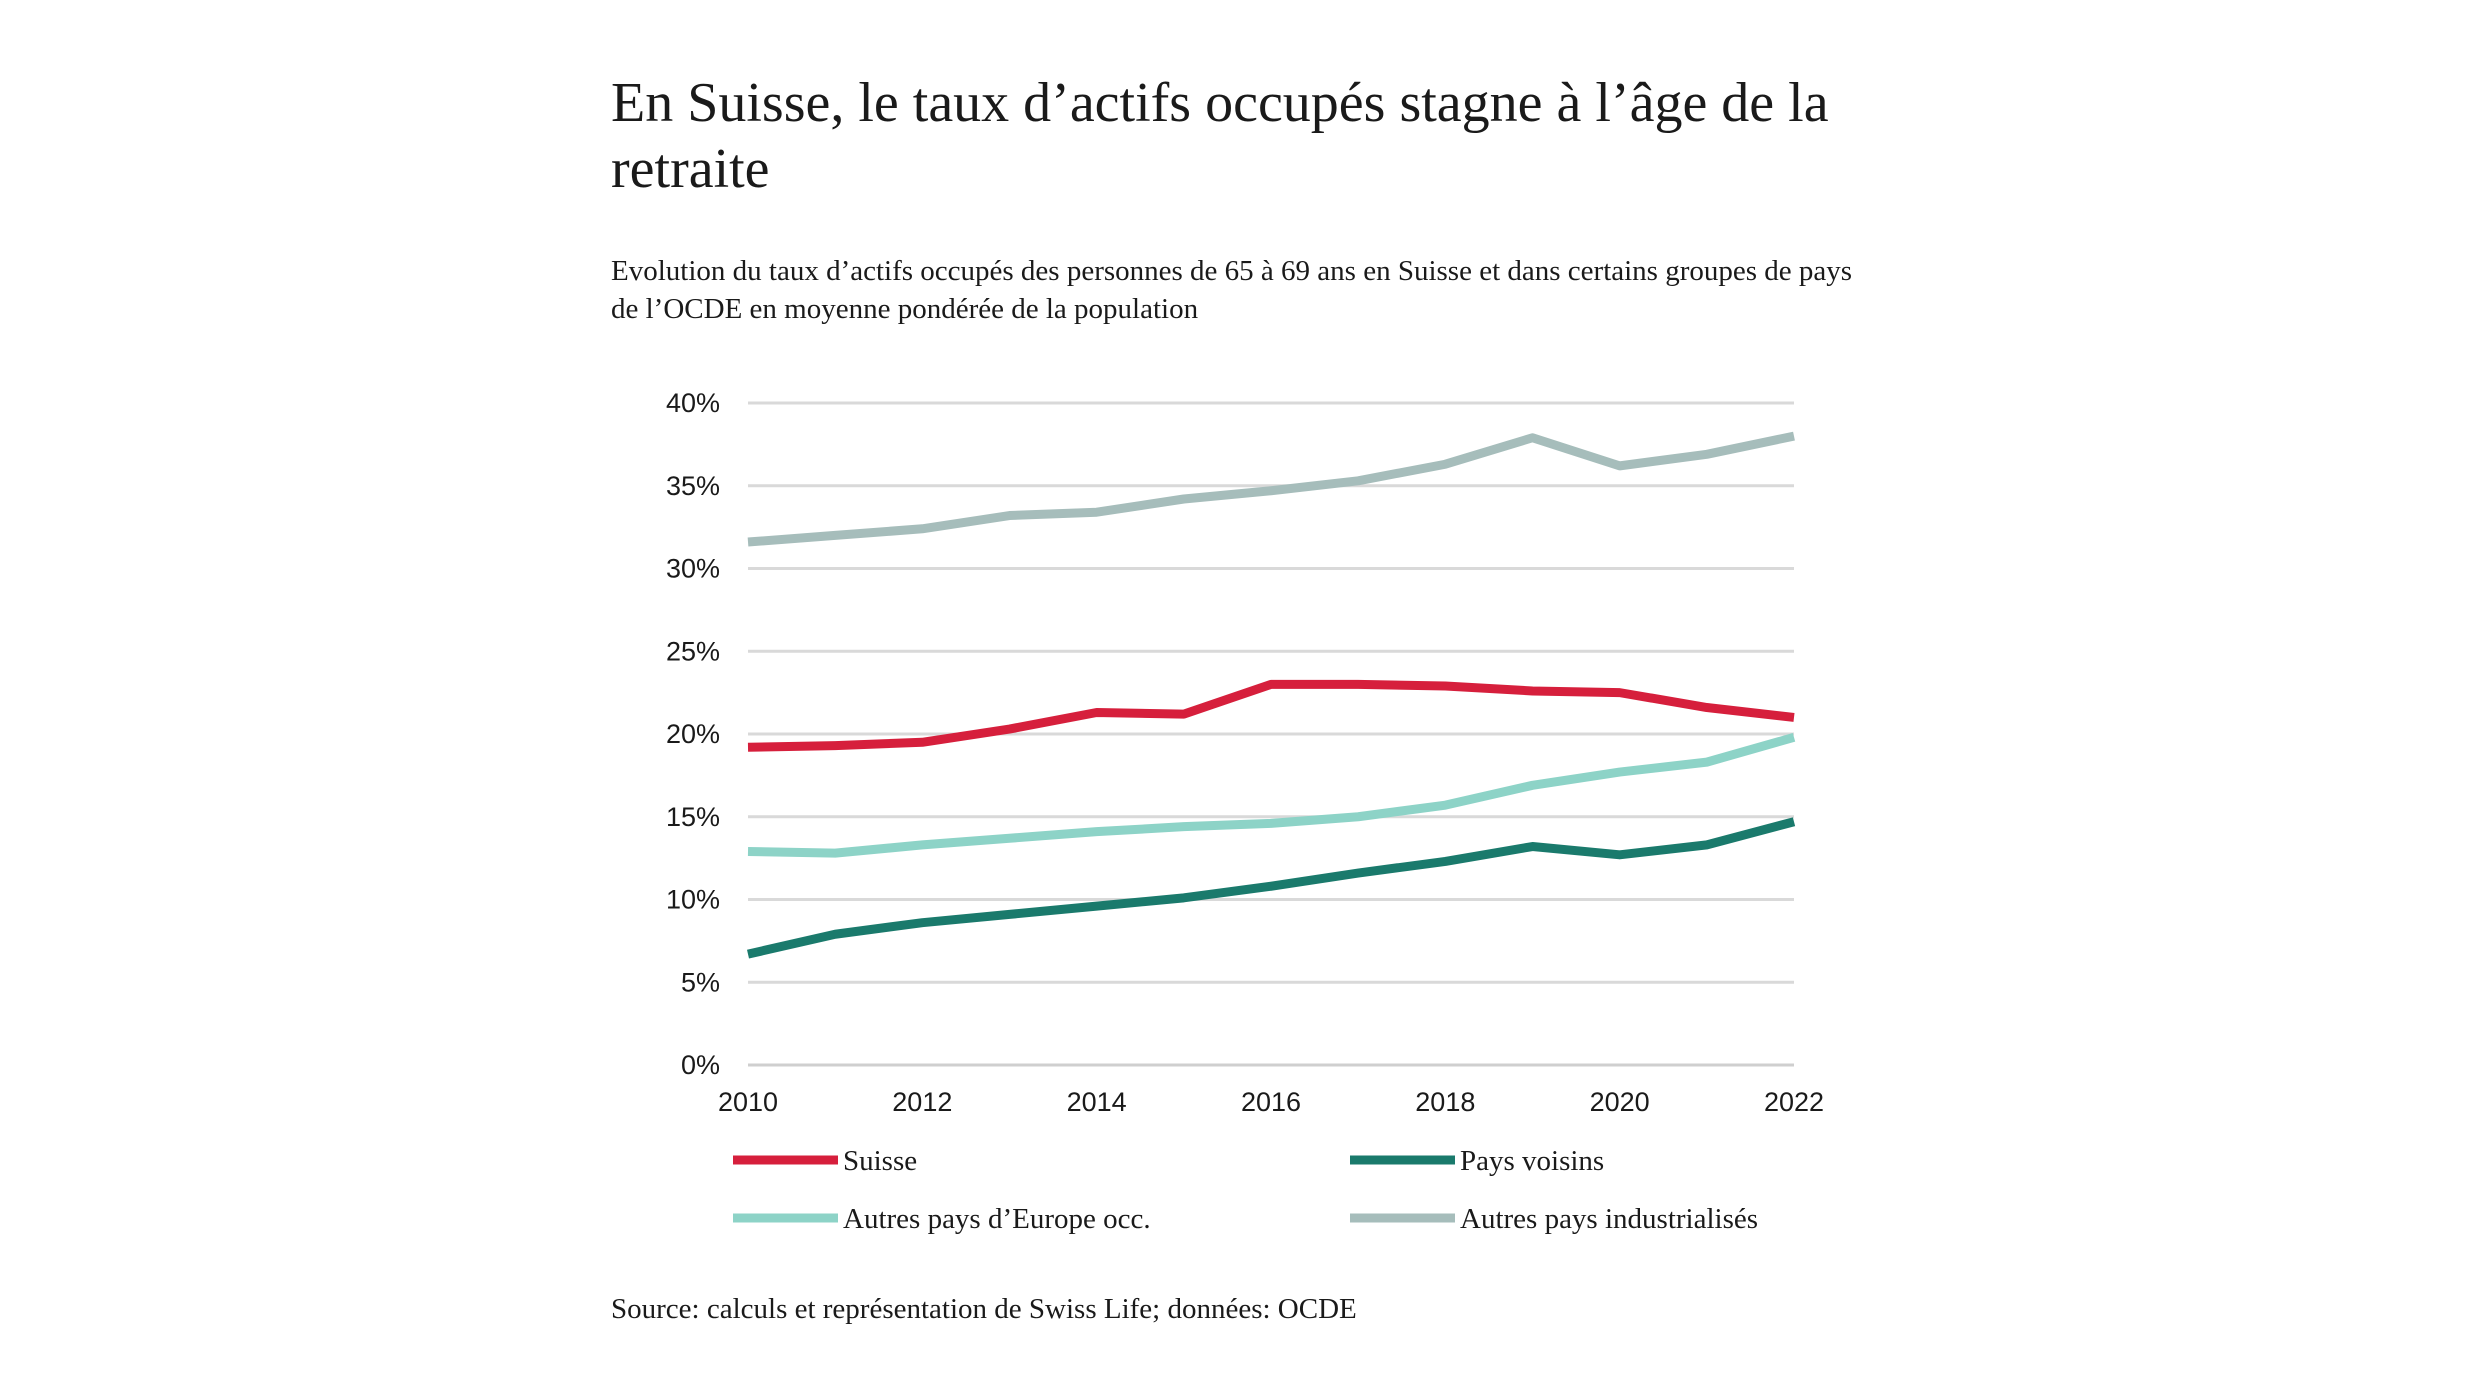  I want to click on x-tick-label: 2014, so click(1097, 1102).